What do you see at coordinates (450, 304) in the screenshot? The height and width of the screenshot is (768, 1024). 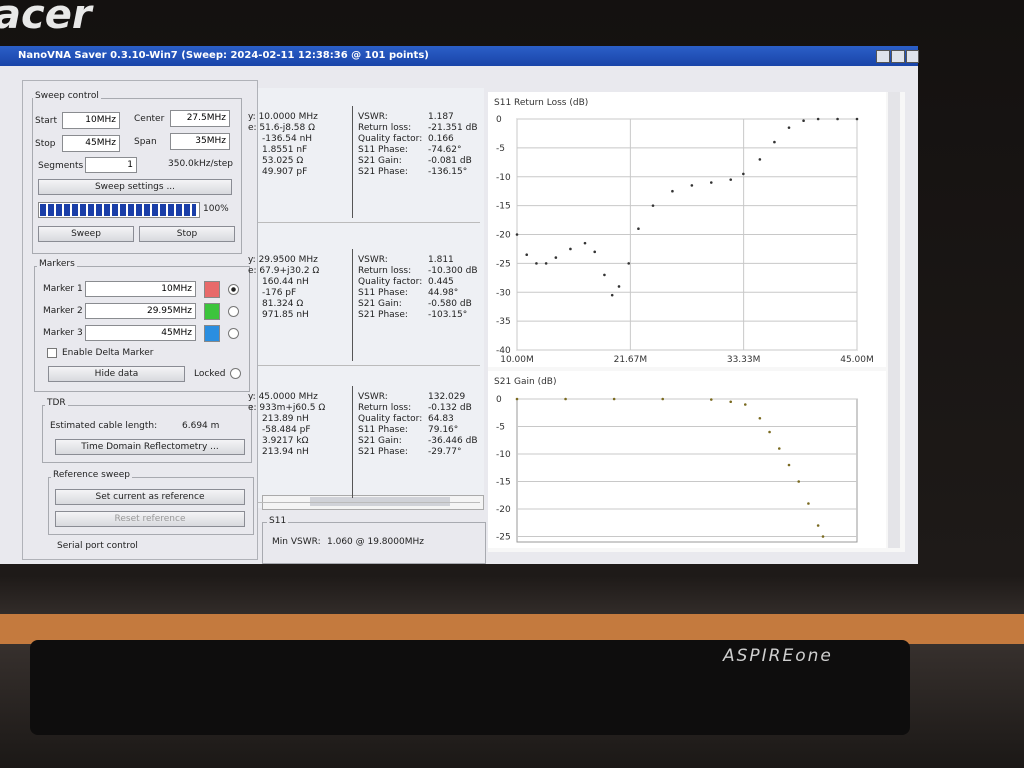 I see `param-value: -0.580 dB` at bounding box center [450, 304].